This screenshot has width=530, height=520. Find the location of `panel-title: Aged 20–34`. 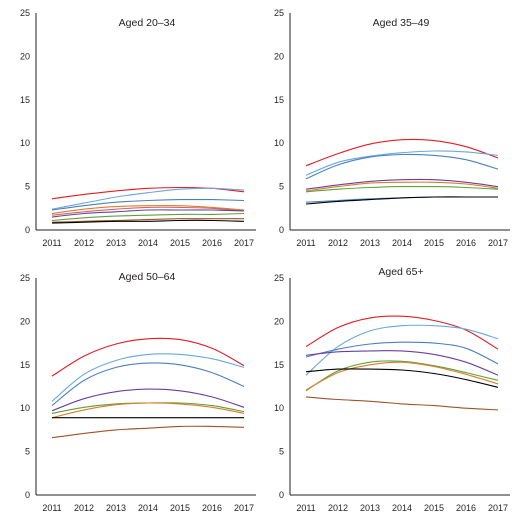

panel-title: Aged 20–34 is located at coordinates (147, 23).